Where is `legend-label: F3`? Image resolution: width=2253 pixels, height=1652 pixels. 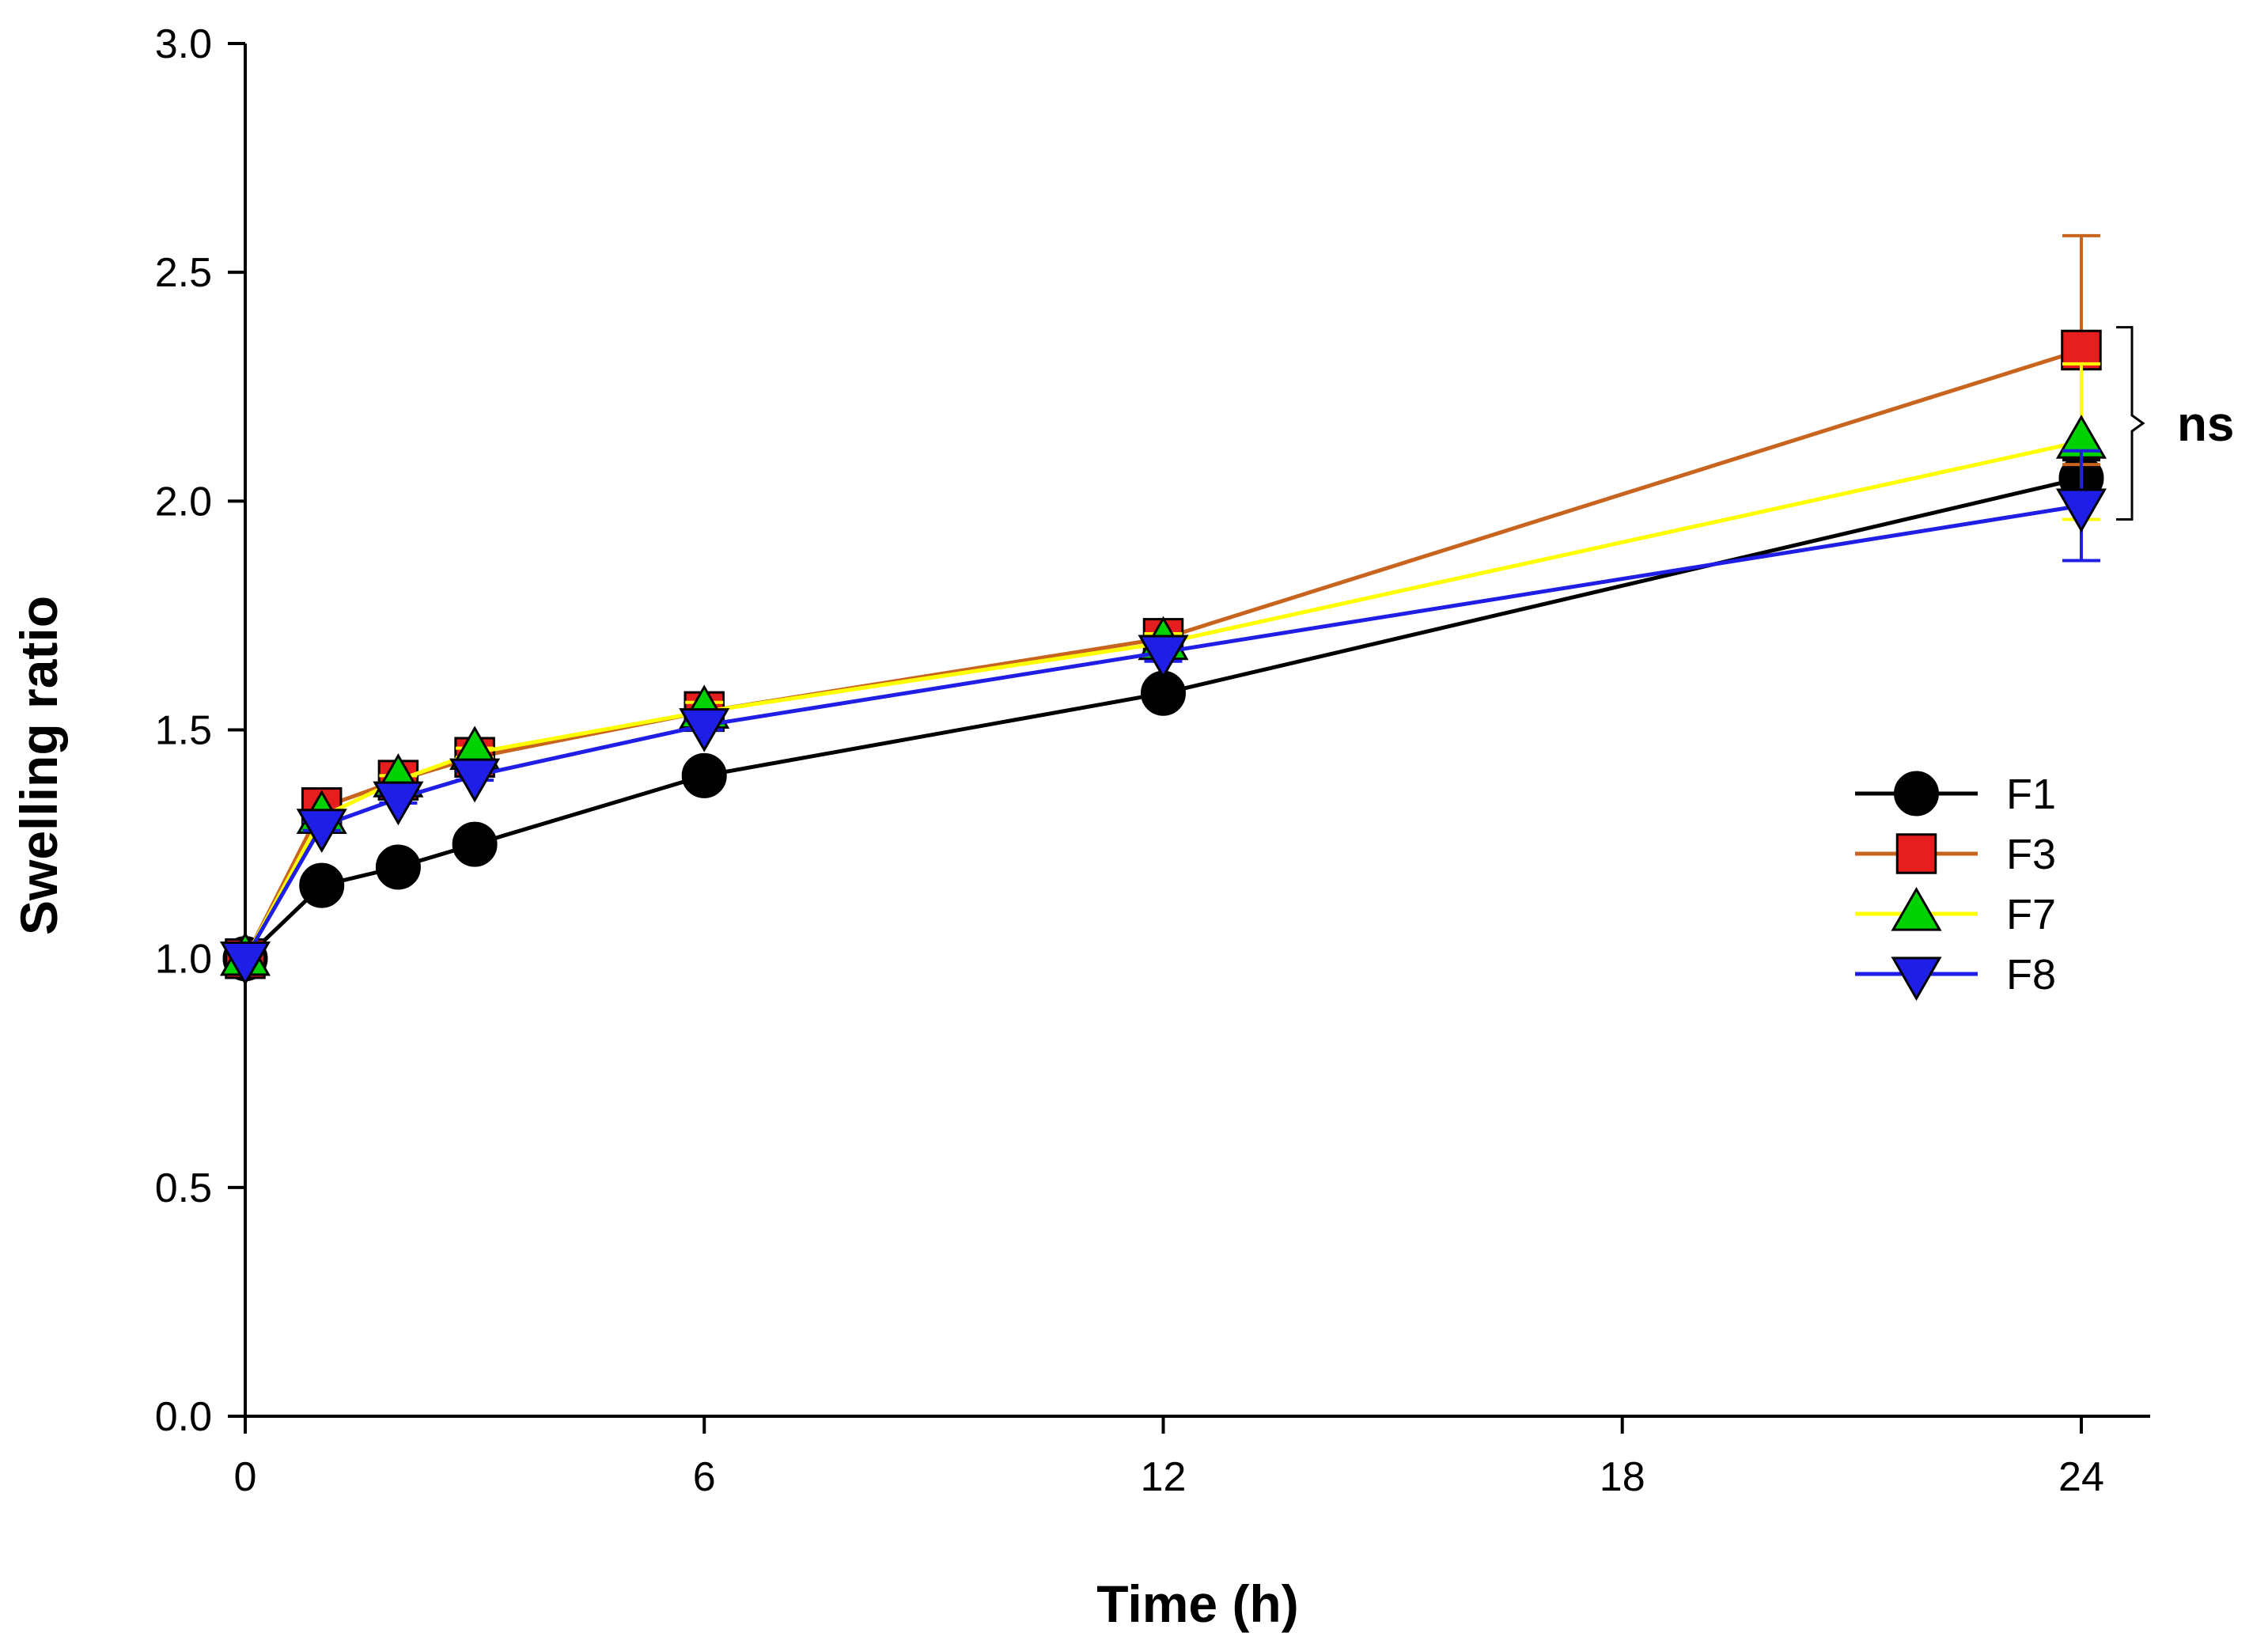 legend-label: F3 is located at coordinates (2031, 855).